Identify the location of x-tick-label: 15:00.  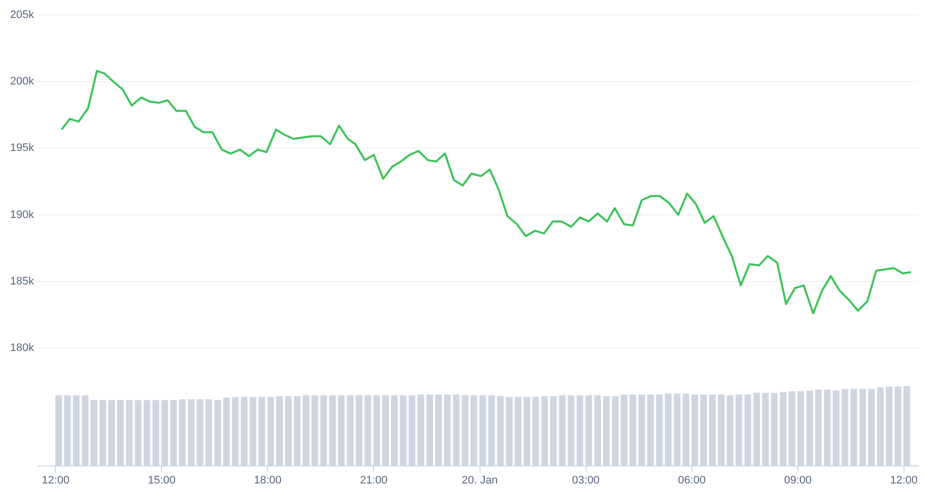
(162, 480).